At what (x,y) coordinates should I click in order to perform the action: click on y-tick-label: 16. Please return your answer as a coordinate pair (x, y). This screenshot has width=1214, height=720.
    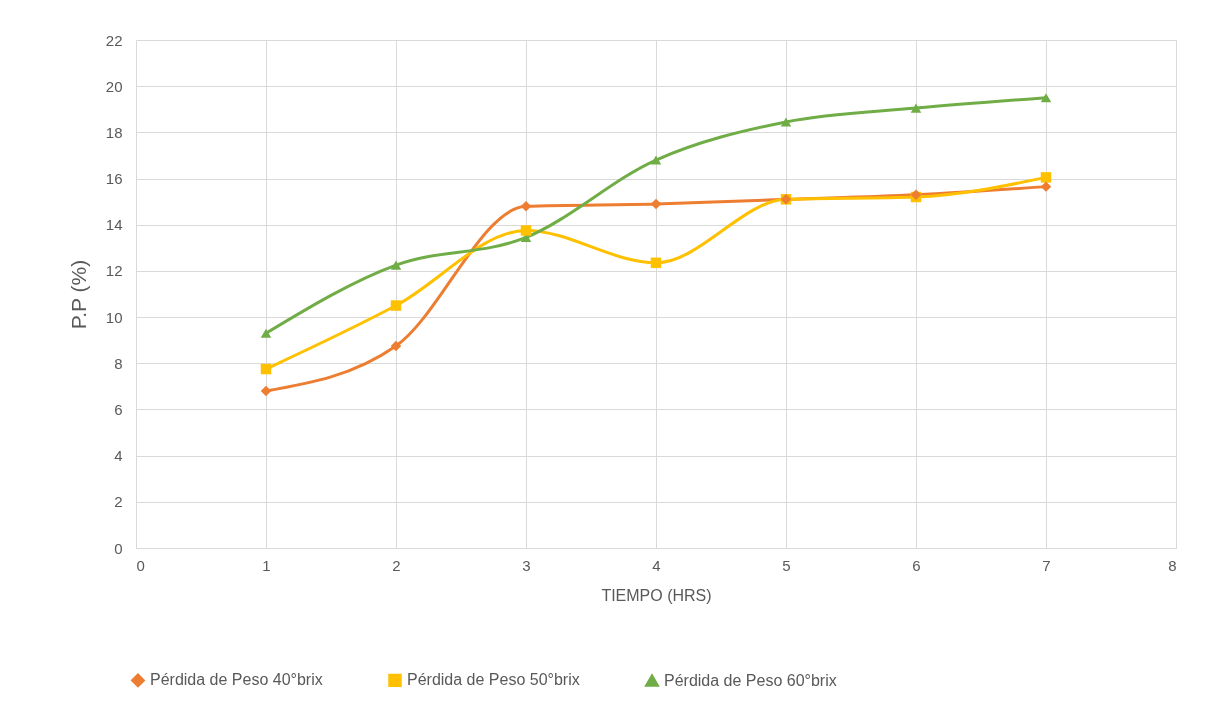
    Looking at the image, I should click on (114, 179).